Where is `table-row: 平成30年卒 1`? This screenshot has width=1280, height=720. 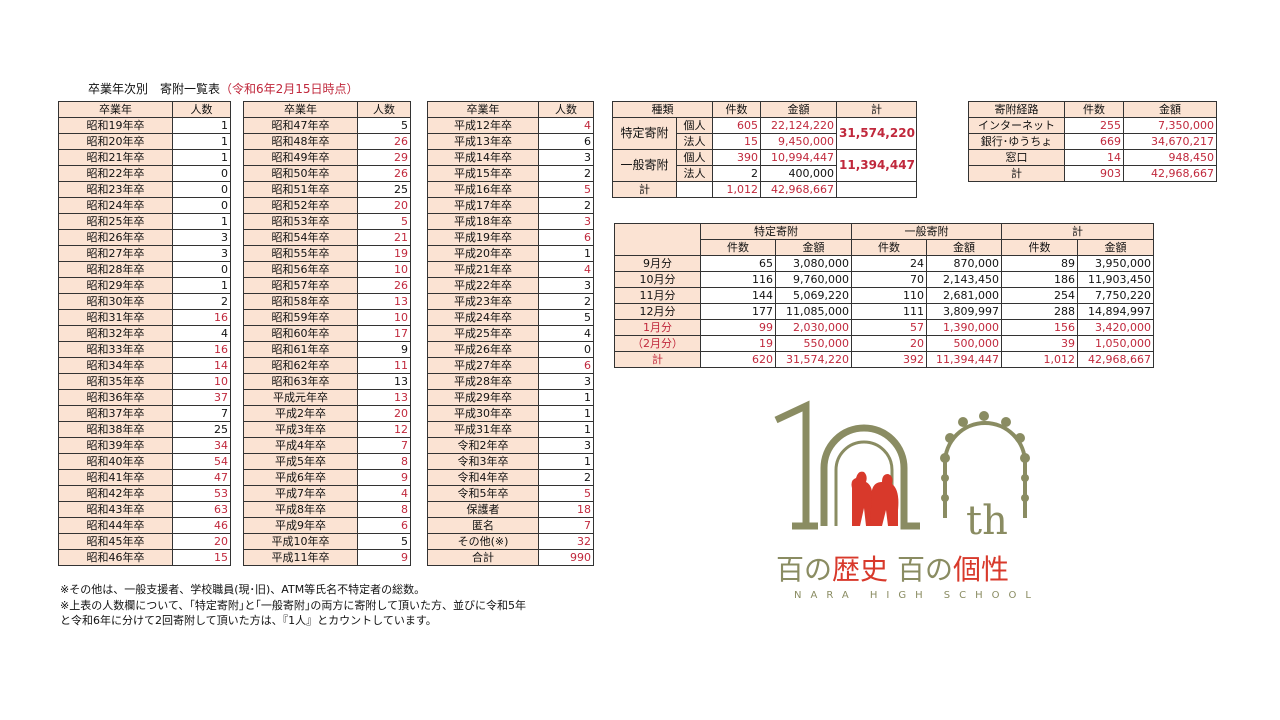
table-row: 平成30年卒 1 is located at coordinates (510, 413).